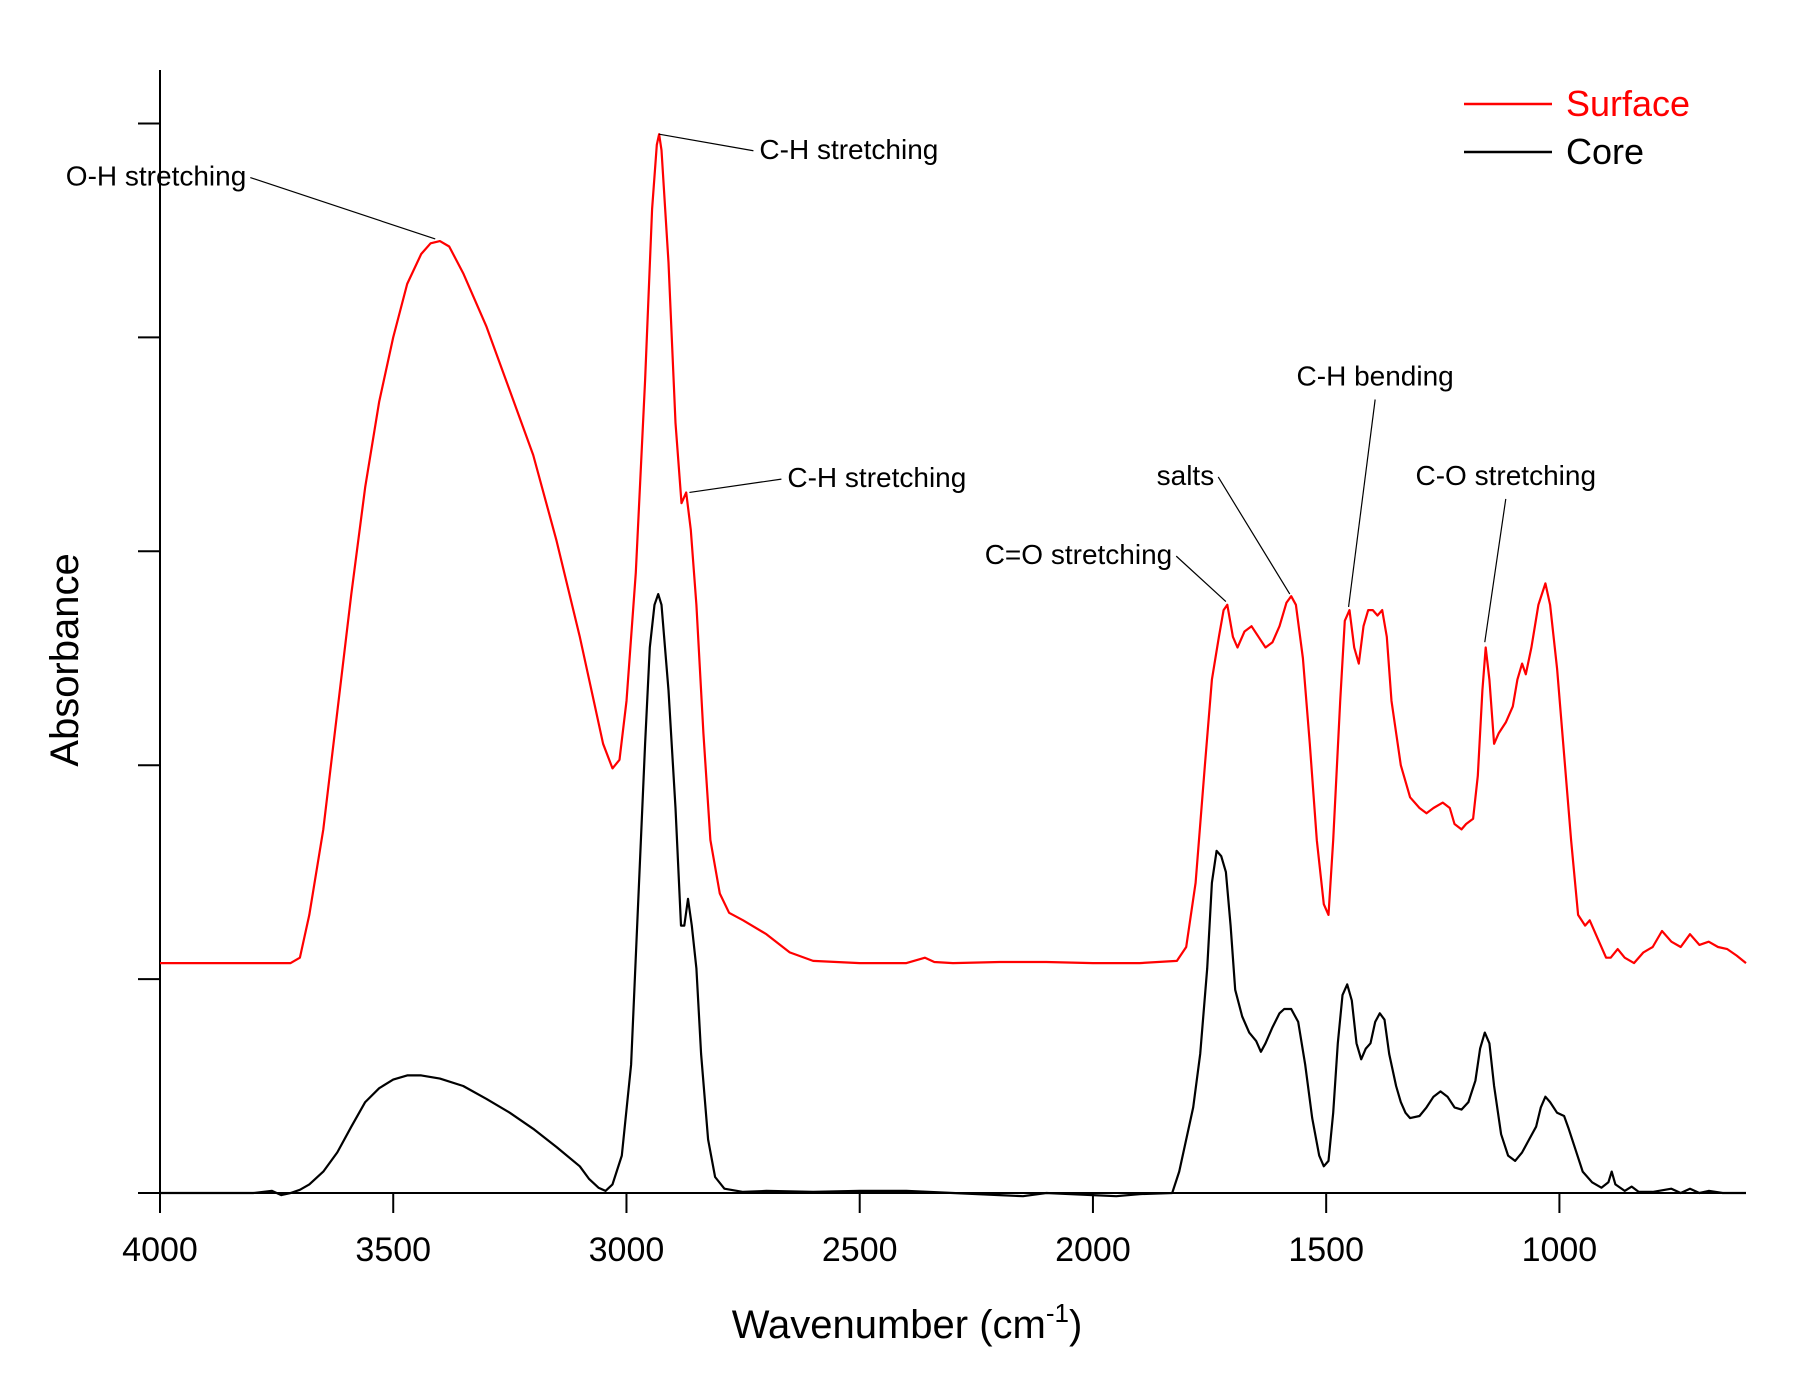 The image size is (1800, 1378). What do you see at coordinates (1326, 1250) in the screenshot?
I see `x-tick-label: 1500` at bounding box center [1326, 1250].